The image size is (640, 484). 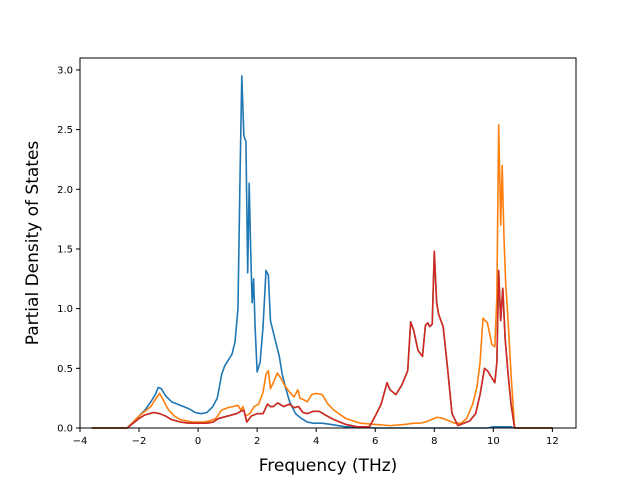 I want to click on x-tick-label: 10, so click(x=493, y=441).